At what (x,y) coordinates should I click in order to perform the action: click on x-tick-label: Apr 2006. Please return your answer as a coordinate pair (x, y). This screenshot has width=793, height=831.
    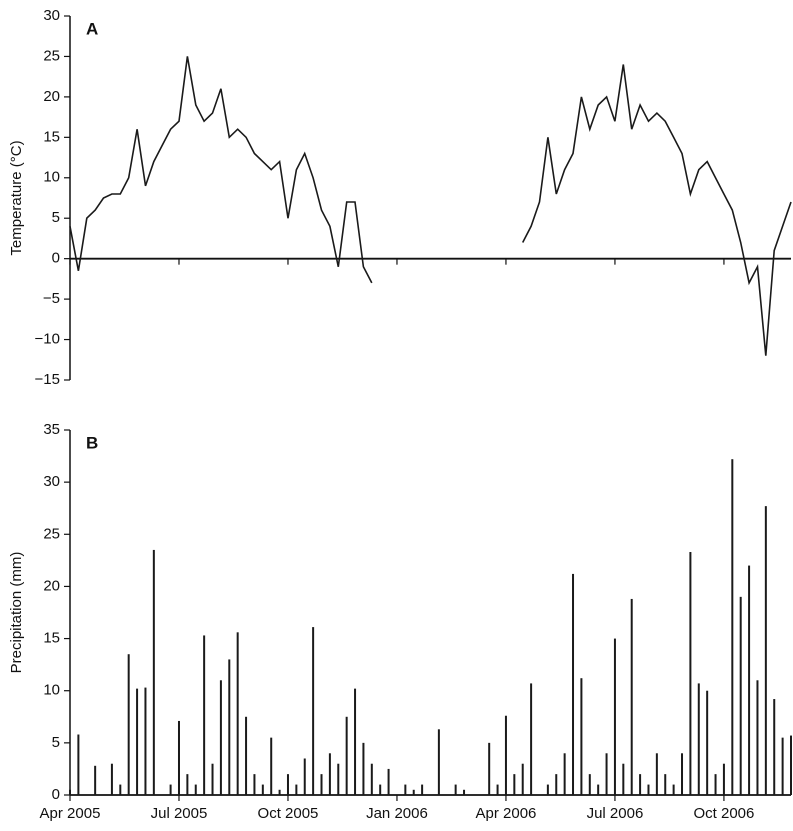
    Looking at the image, I should click on (506, 813).